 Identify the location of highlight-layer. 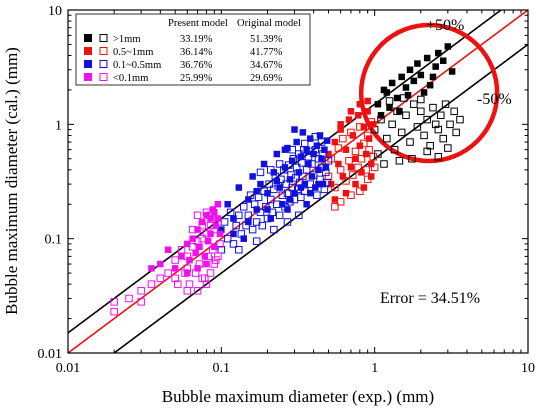
(429, 93).